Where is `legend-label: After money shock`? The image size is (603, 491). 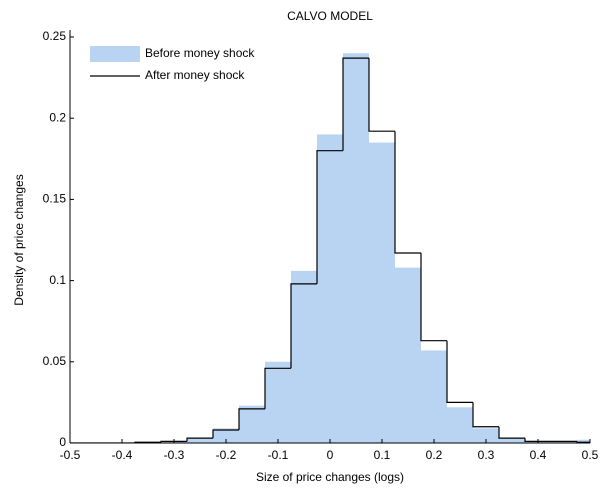
legend-label: After money shock is located at coordinates (195, 75).